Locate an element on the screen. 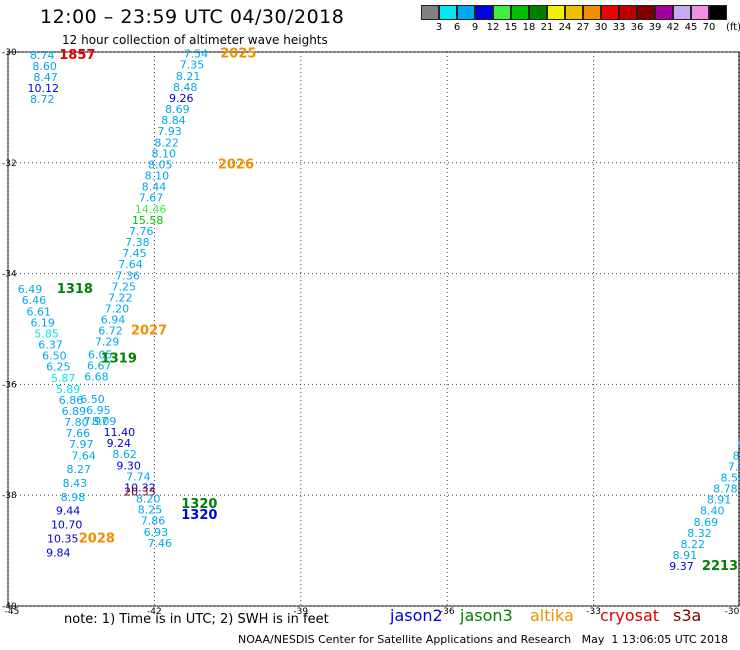 This screenshot has height=650, width=740. wave-height-label: 6.89 is located at coordinates (74, 411).